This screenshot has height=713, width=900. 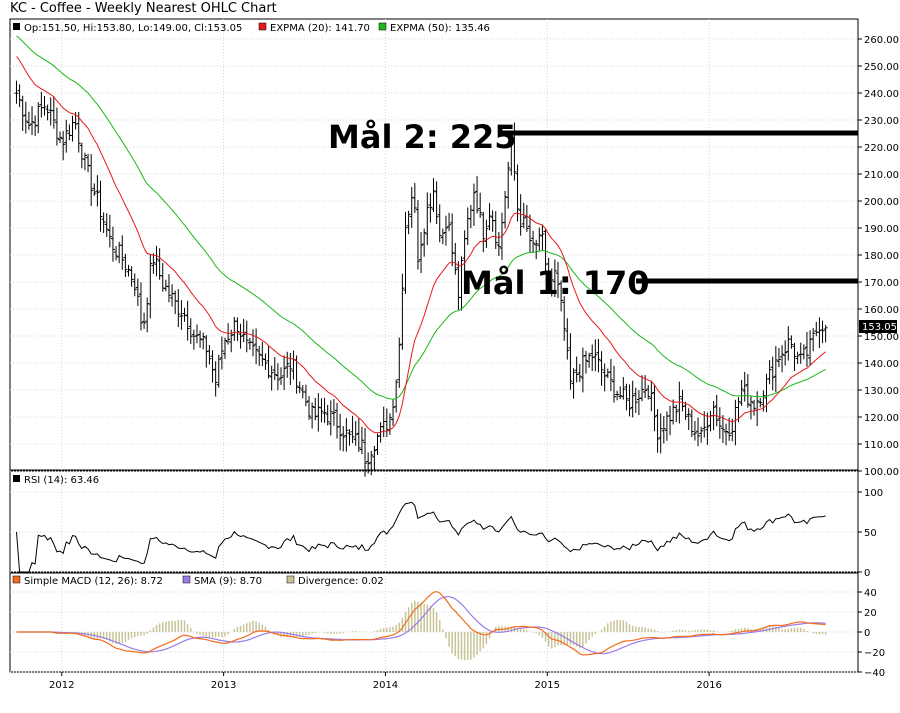 What do you see at coordinates (547, 685) in the screenshot?
I see `x-tick-label: 2015` at bounding box center [547, 685].